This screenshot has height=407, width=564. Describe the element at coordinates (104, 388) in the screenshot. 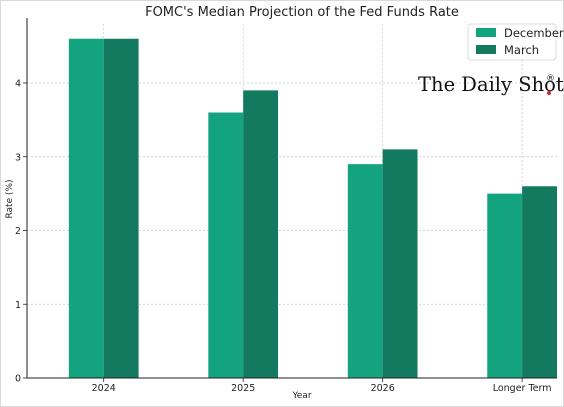

I see `x-tick-label: 2024` at that location.